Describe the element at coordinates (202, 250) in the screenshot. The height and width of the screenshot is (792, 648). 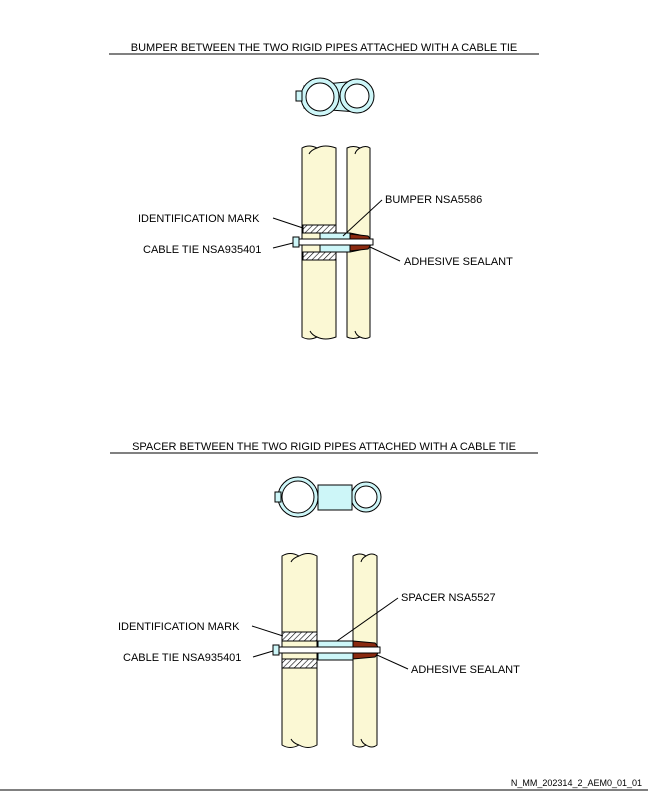
I see `label-cable-tie-1: CABLE TIE NSA935401` at that location.